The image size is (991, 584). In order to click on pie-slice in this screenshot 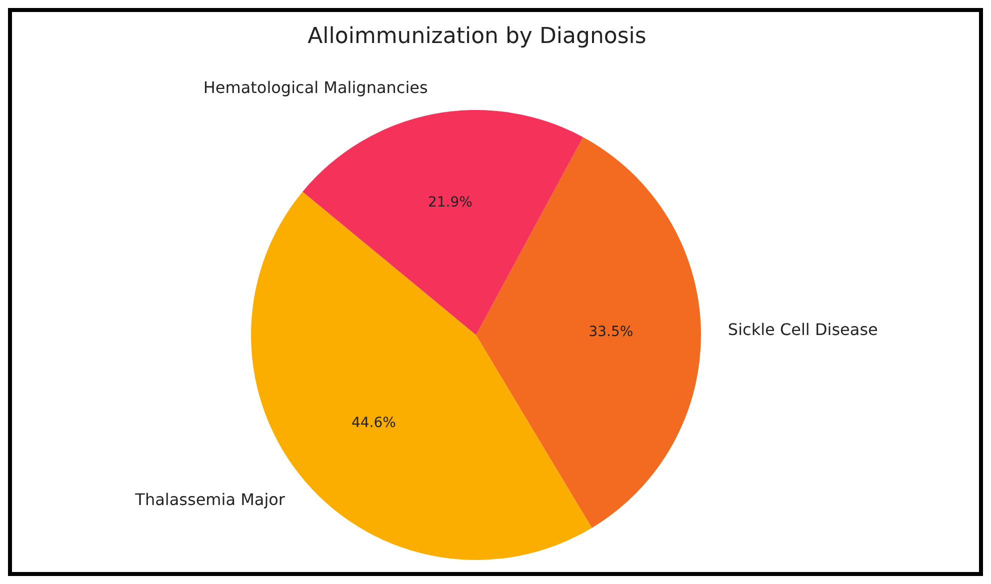, I will do `click(443, 222)`.